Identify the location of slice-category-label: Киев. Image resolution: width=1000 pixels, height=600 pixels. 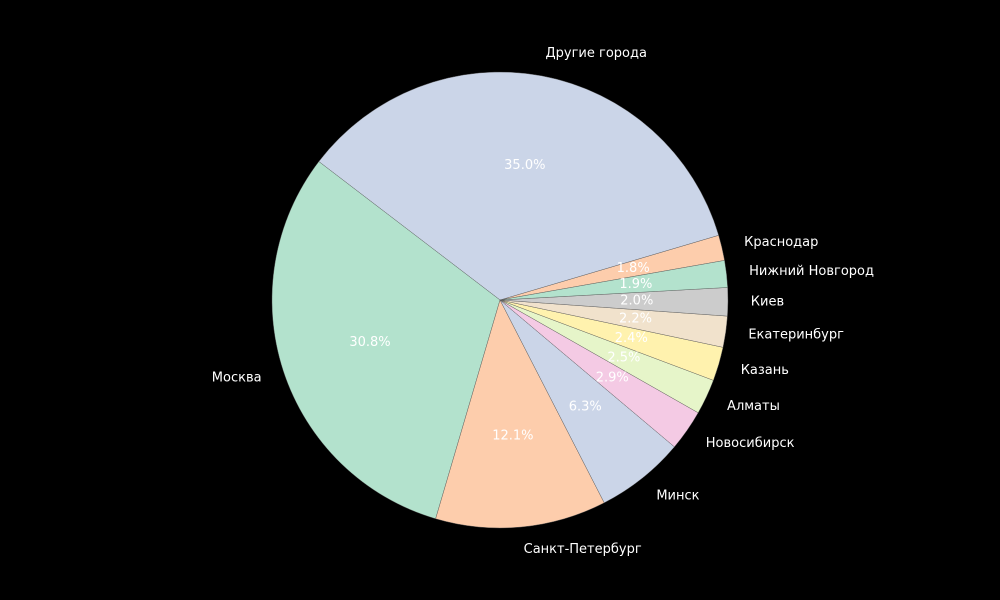
(767, 301).